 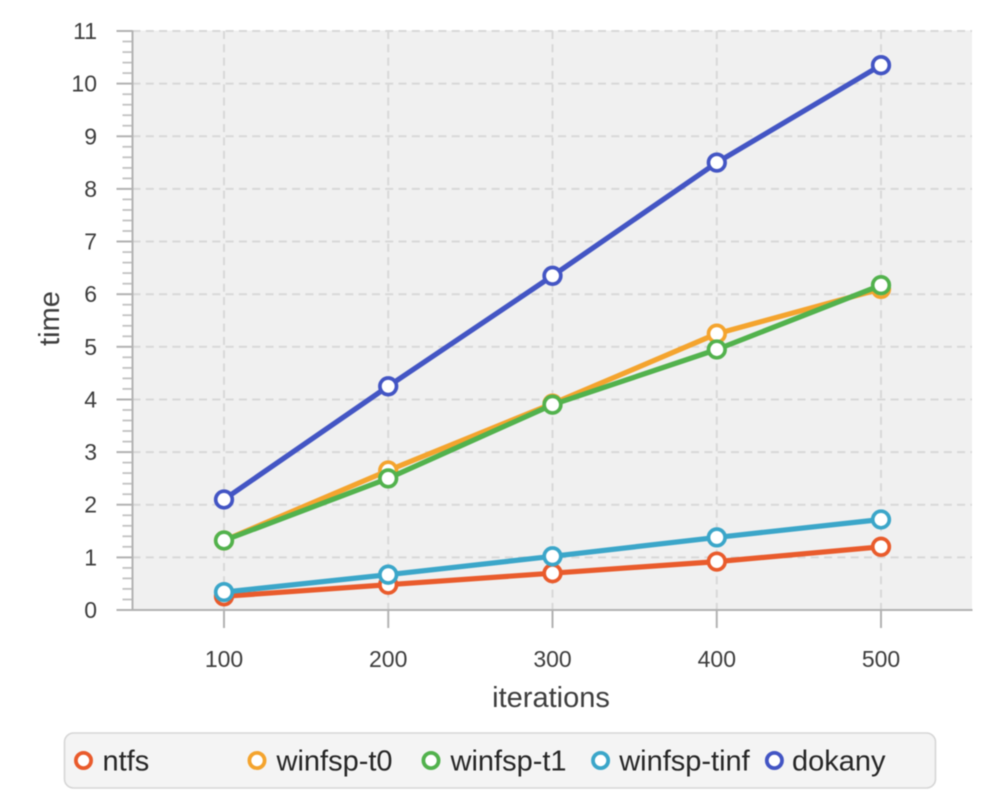 What do you see at coordinates (90, 557) in the screenshot?
I see `svg-text: 1` at bounding box center [90, 557].